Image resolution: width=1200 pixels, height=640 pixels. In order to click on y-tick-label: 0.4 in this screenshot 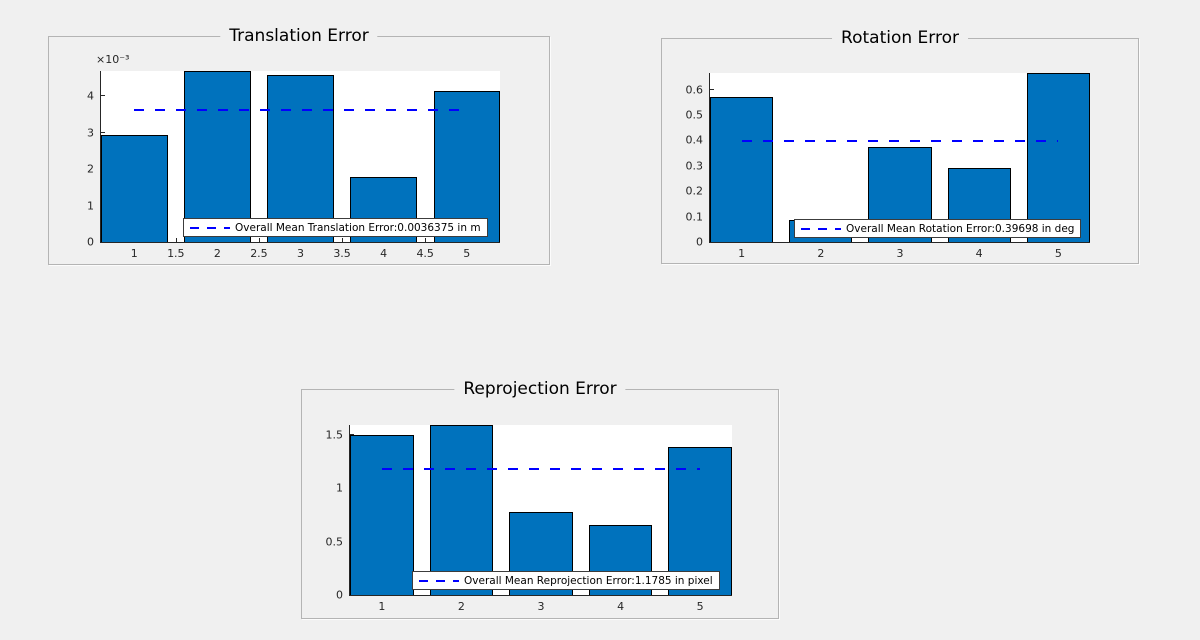, I will do `click(694, 140)`.